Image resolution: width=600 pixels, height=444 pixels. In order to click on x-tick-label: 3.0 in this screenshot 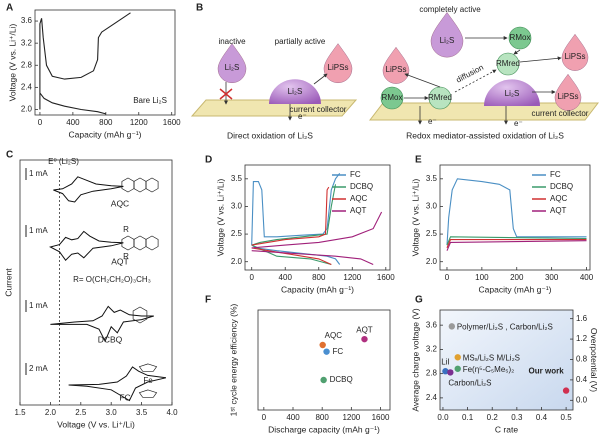, I will do `click(112, 412)`.